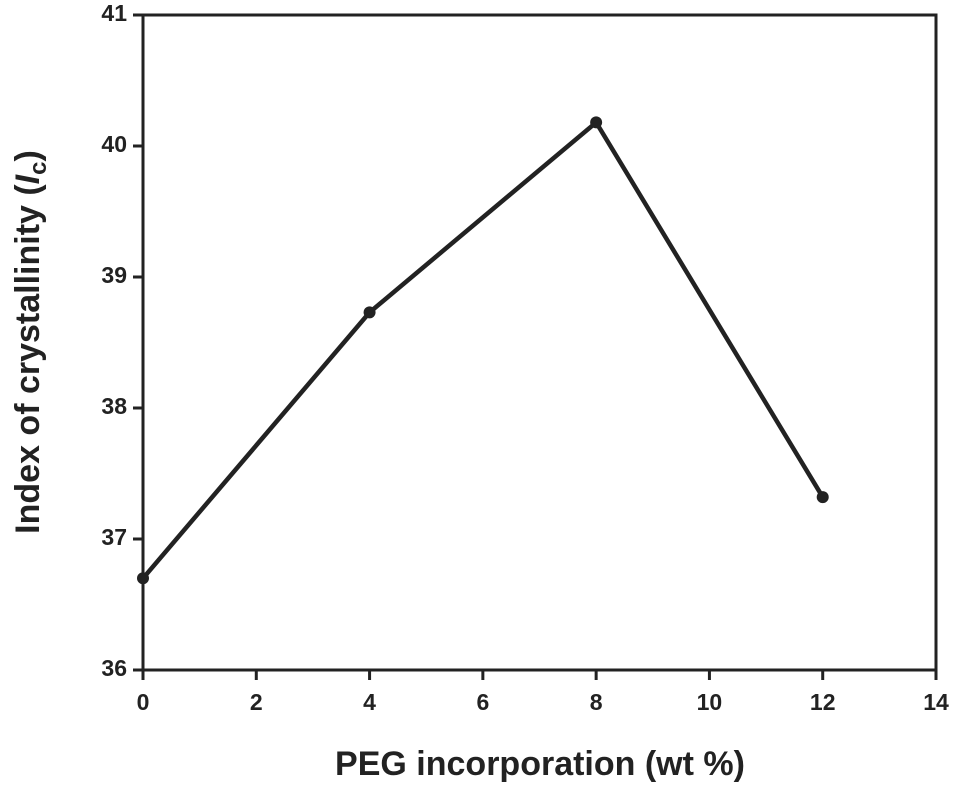  Describe the element at coordinates (28, 178) in the screenshot. I see `y-label-symbol: I` at that location.